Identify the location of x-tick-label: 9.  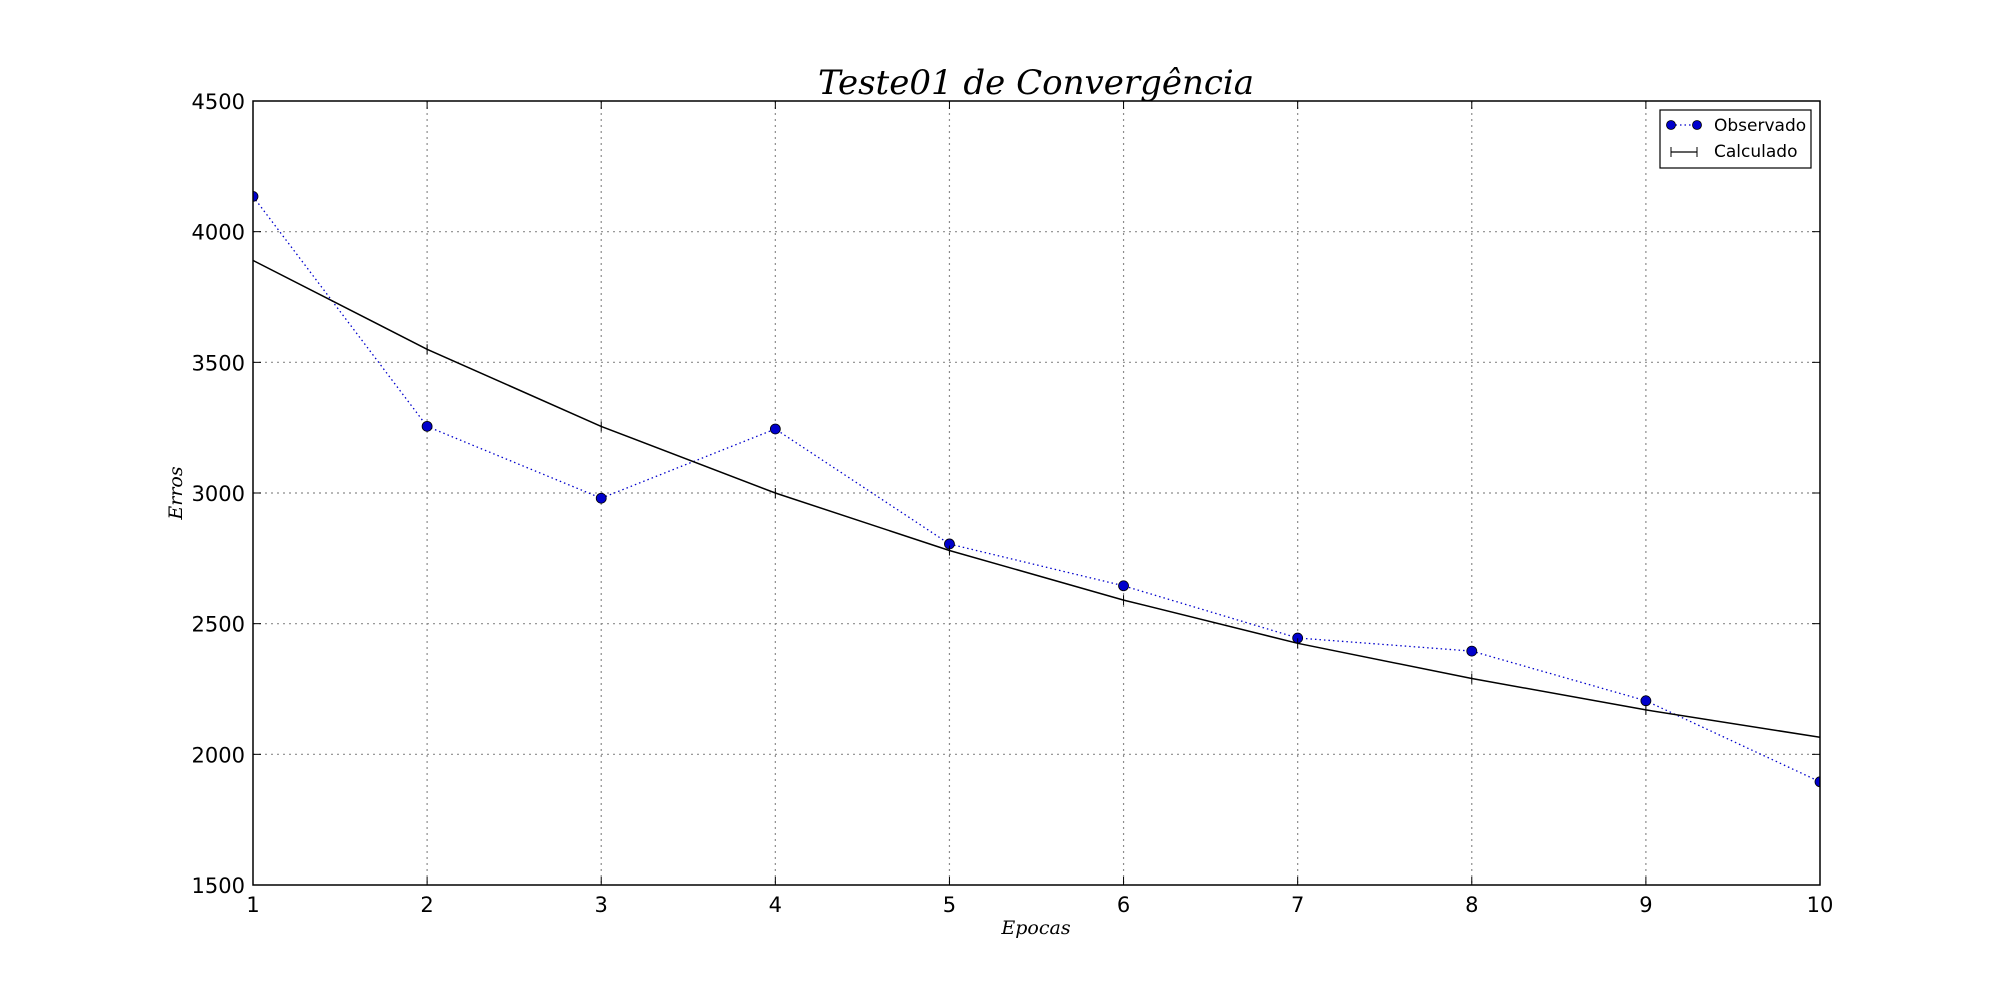
(1645, 905).